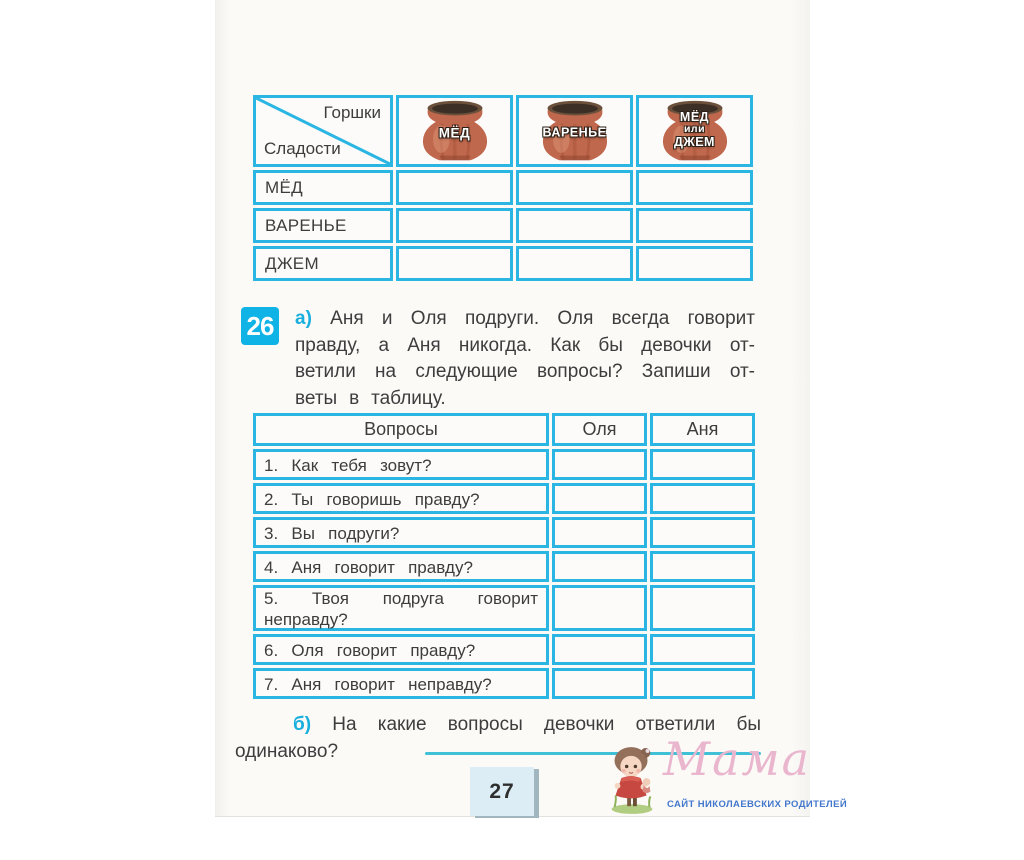 The image size is (1024, 860). I want to click on diagonal-divider, so click(323, 131).